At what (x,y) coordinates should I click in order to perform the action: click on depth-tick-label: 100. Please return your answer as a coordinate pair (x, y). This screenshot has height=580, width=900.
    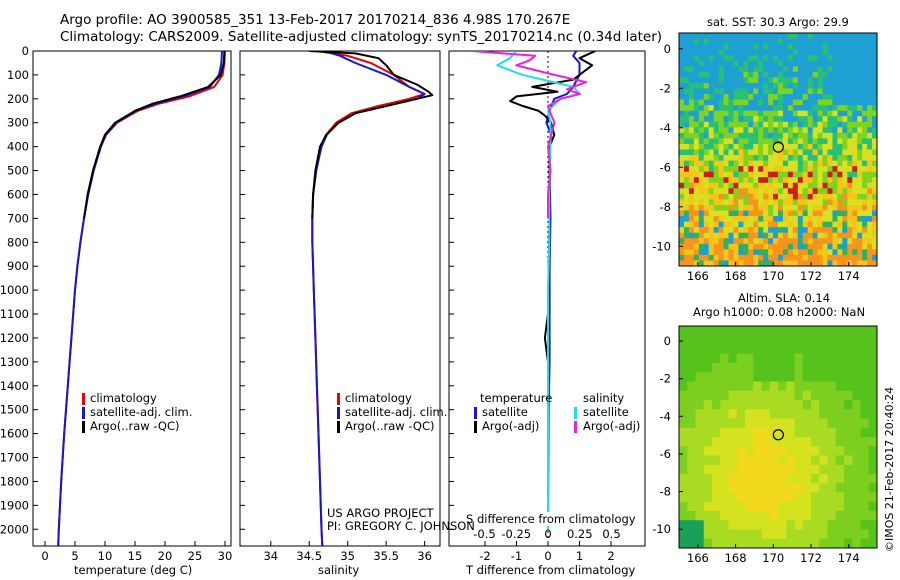
    Looking at the image, I should click on (18, 75).